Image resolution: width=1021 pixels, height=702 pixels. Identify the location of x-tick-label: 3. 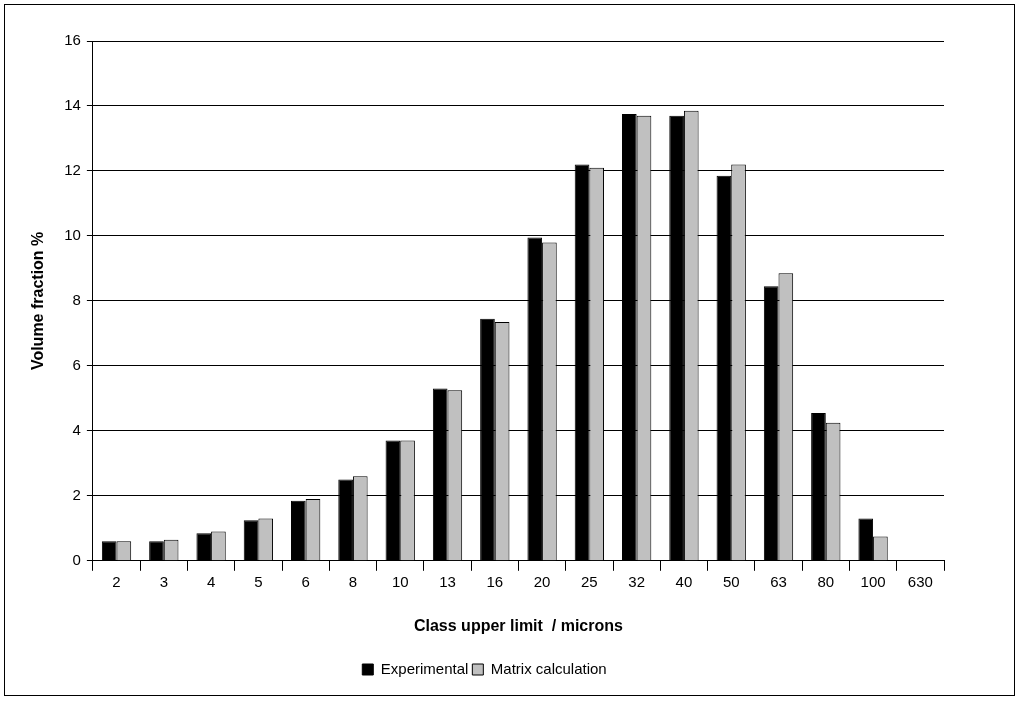
(163, 581).